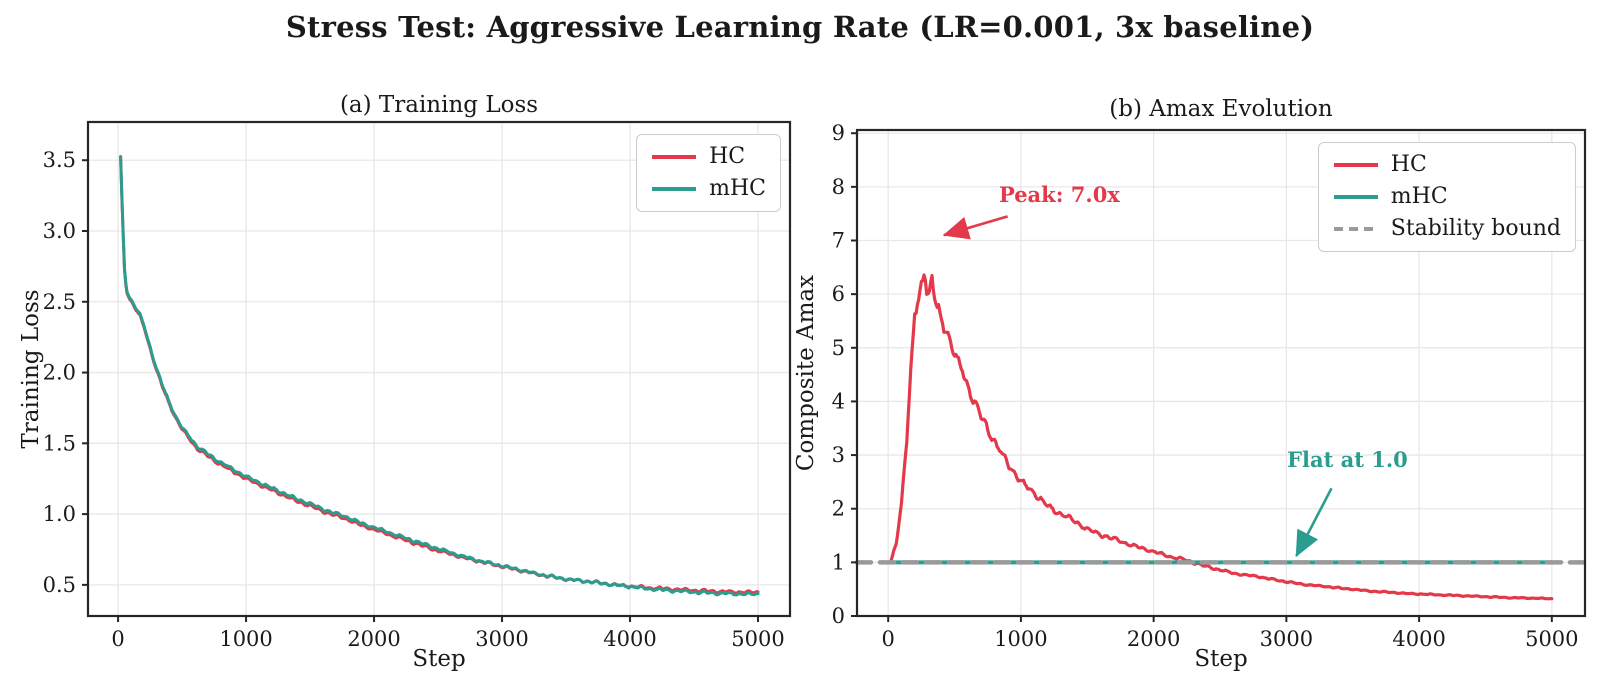 This screenshot has height=693, width=1600. I want to click on loss-ytick-label: 2.5, so click(59, 302).